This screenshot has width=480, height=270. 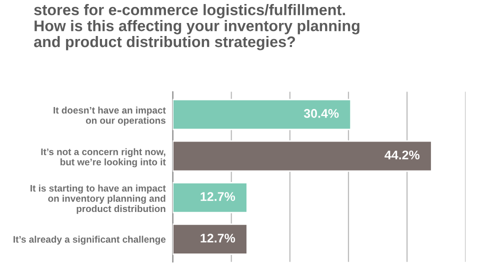 I want to click on y-tick-label: It doesn’t have an impact on our operations, so click(x=110, y=116).